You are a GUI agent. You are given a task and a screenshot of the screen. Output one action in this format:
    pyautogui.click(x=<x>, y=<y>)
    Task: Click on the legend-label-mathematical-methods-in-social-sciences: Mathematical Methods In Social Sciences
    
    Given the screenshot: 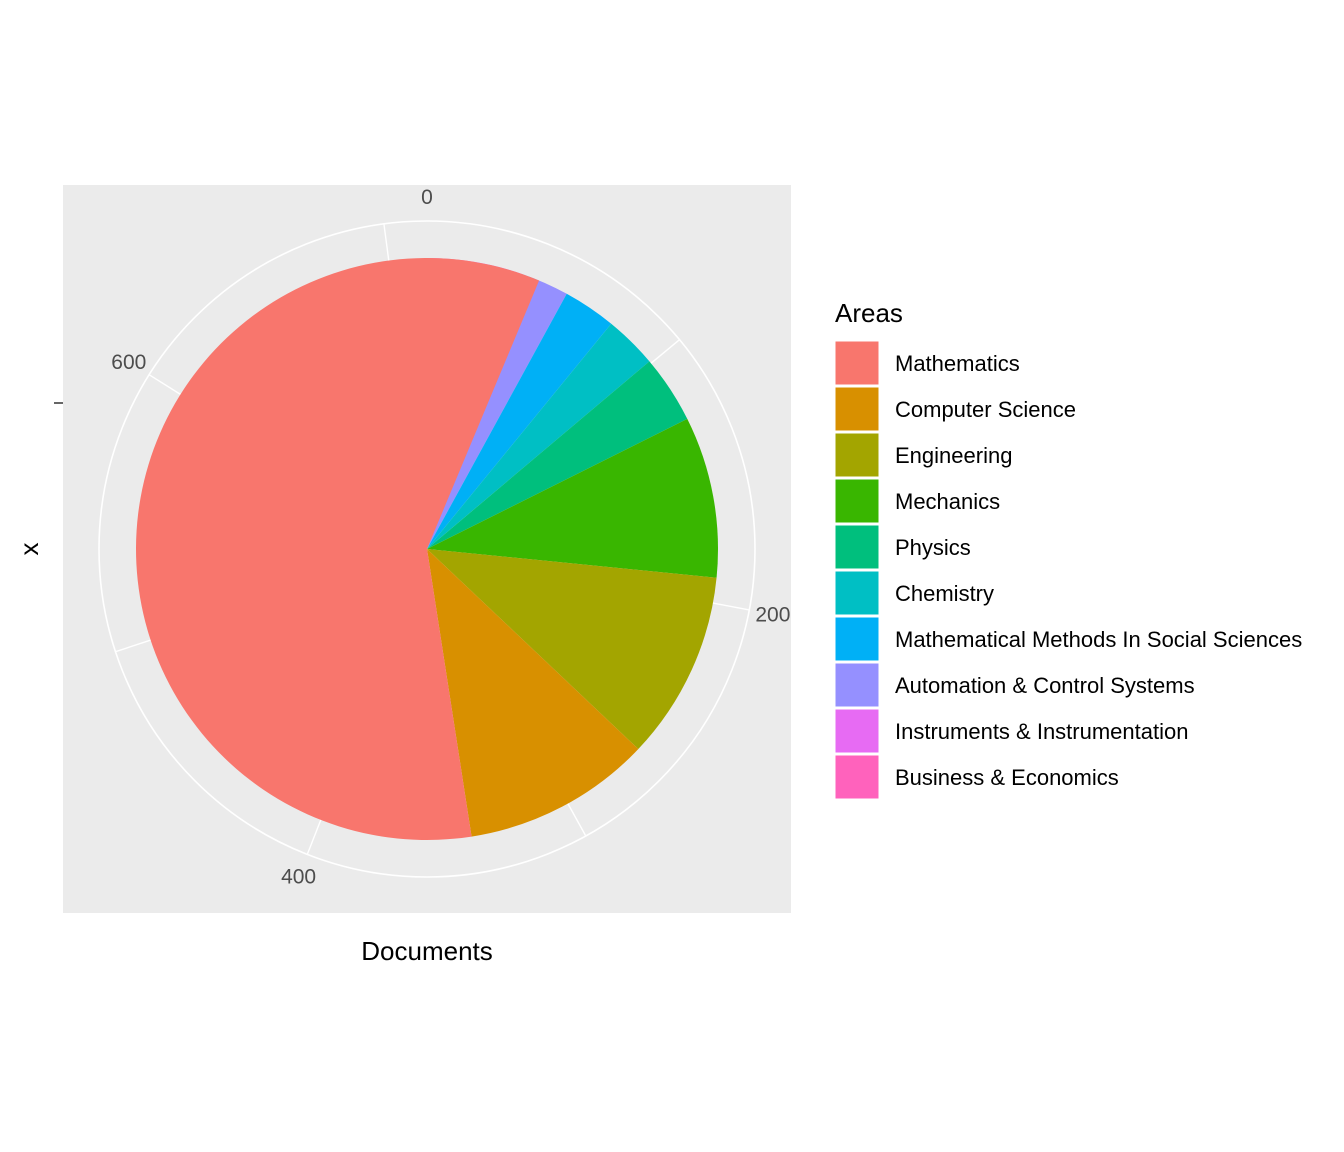 What is the action you would take?
    pyautogui.click(x=1098, y=639)
    